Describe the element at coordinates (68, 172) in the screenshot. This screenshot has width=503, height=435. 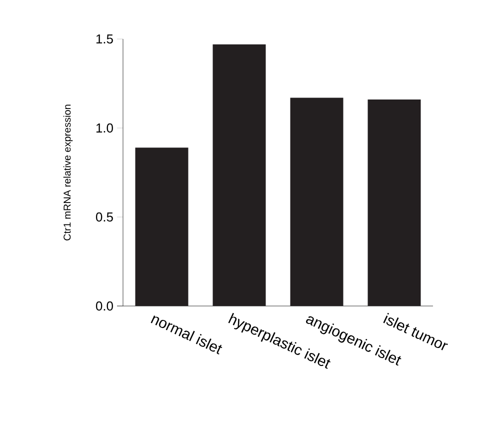
I see `y-axis-title: Ctr1 mRNA relative expression` at that location.